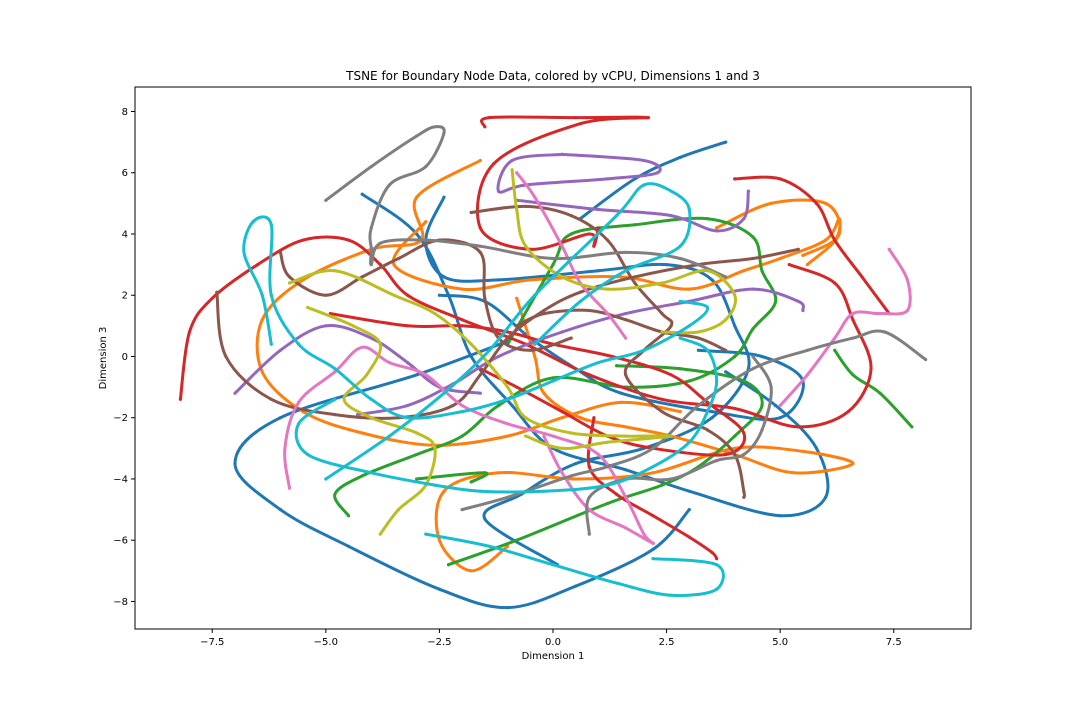 This screenshot has width=1080, height=724. I want to click on y-tick-label: 4, so click(125, 234).